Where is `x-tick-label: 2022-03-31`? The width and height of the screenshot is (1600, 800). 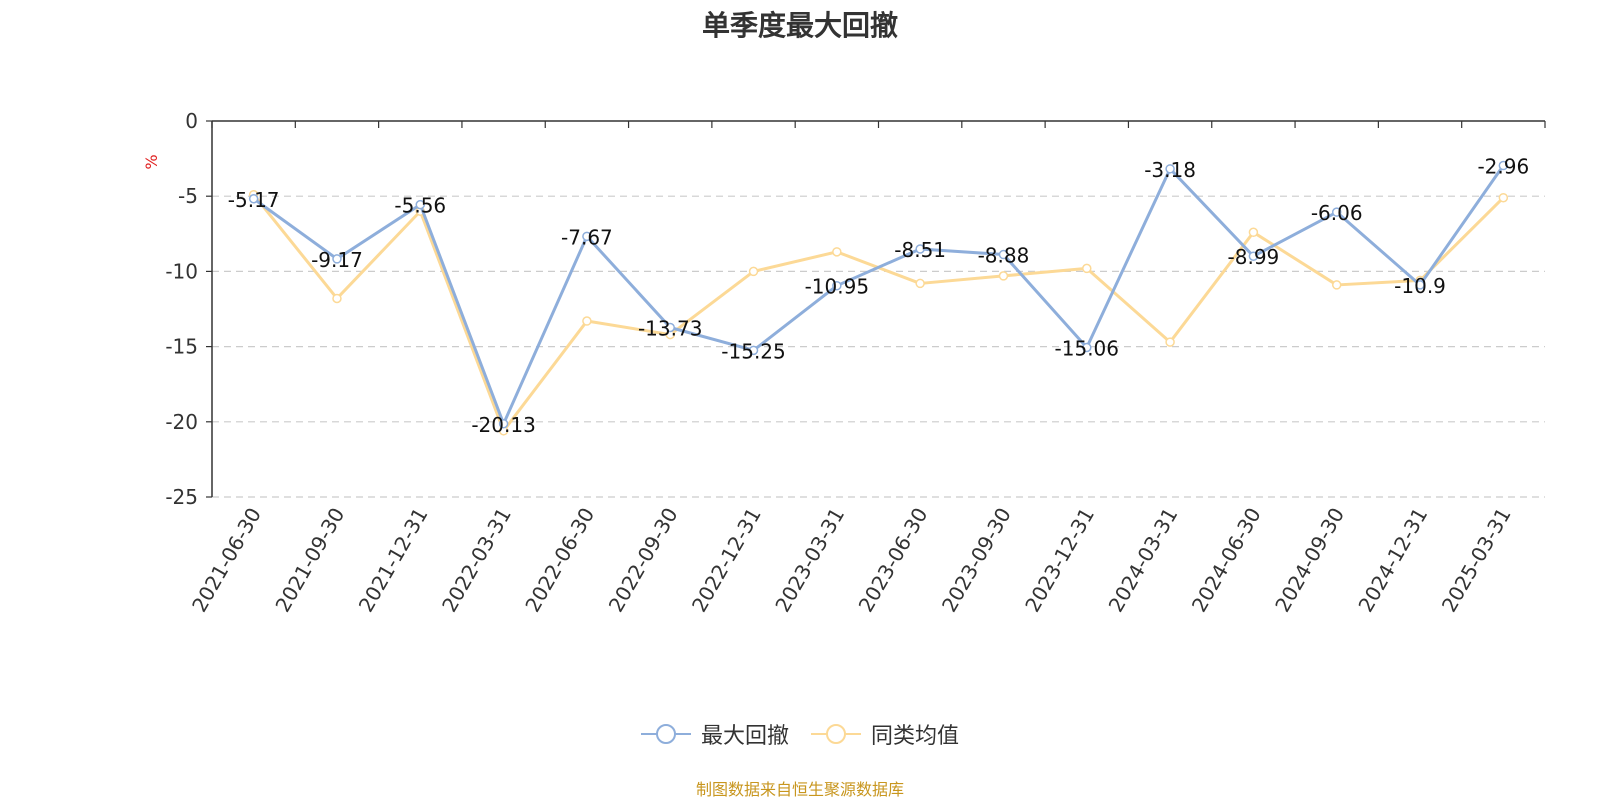 x-tick-label: 2022-03-31 is located at coordinates (476, 560).